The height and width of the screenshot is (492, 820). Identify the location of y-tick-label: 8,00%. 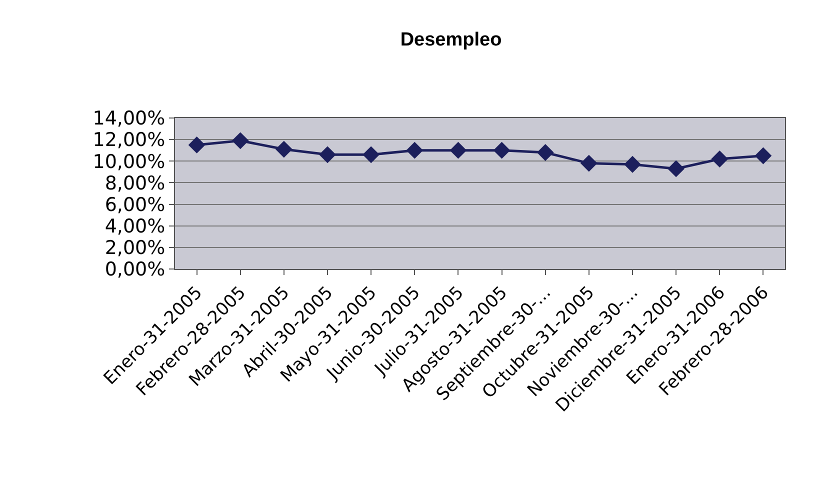
(135, 183).